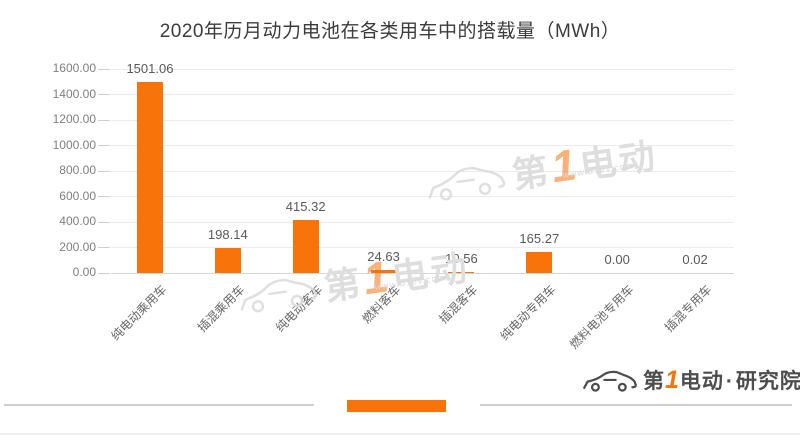  Describe the element at coordinates (139, 313) in the screenshot. I see `x-axis-label: 纯电动乘用车` at that location.